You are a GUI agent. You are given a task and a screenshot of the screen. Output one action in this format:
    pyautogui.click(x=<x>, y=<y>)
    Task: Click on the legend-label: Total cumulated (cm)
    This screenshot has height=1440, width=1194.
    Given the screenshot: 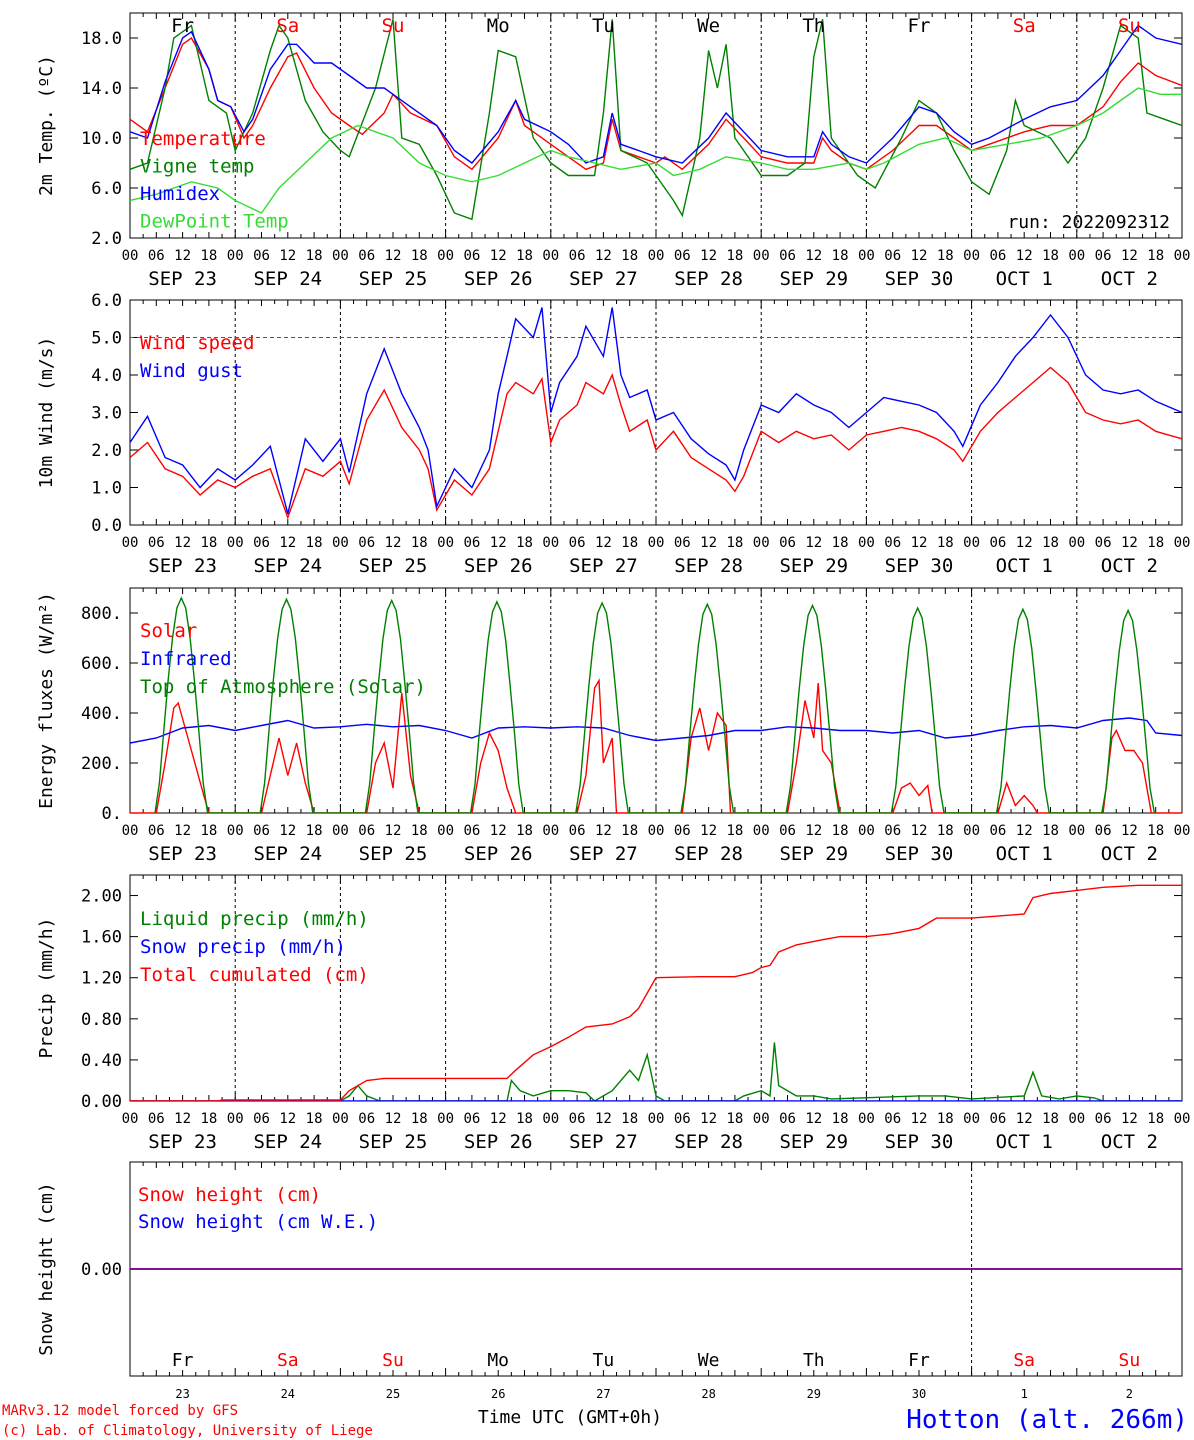 What is the action you would take?
    pyautogui.click(x=254, y=975)
    